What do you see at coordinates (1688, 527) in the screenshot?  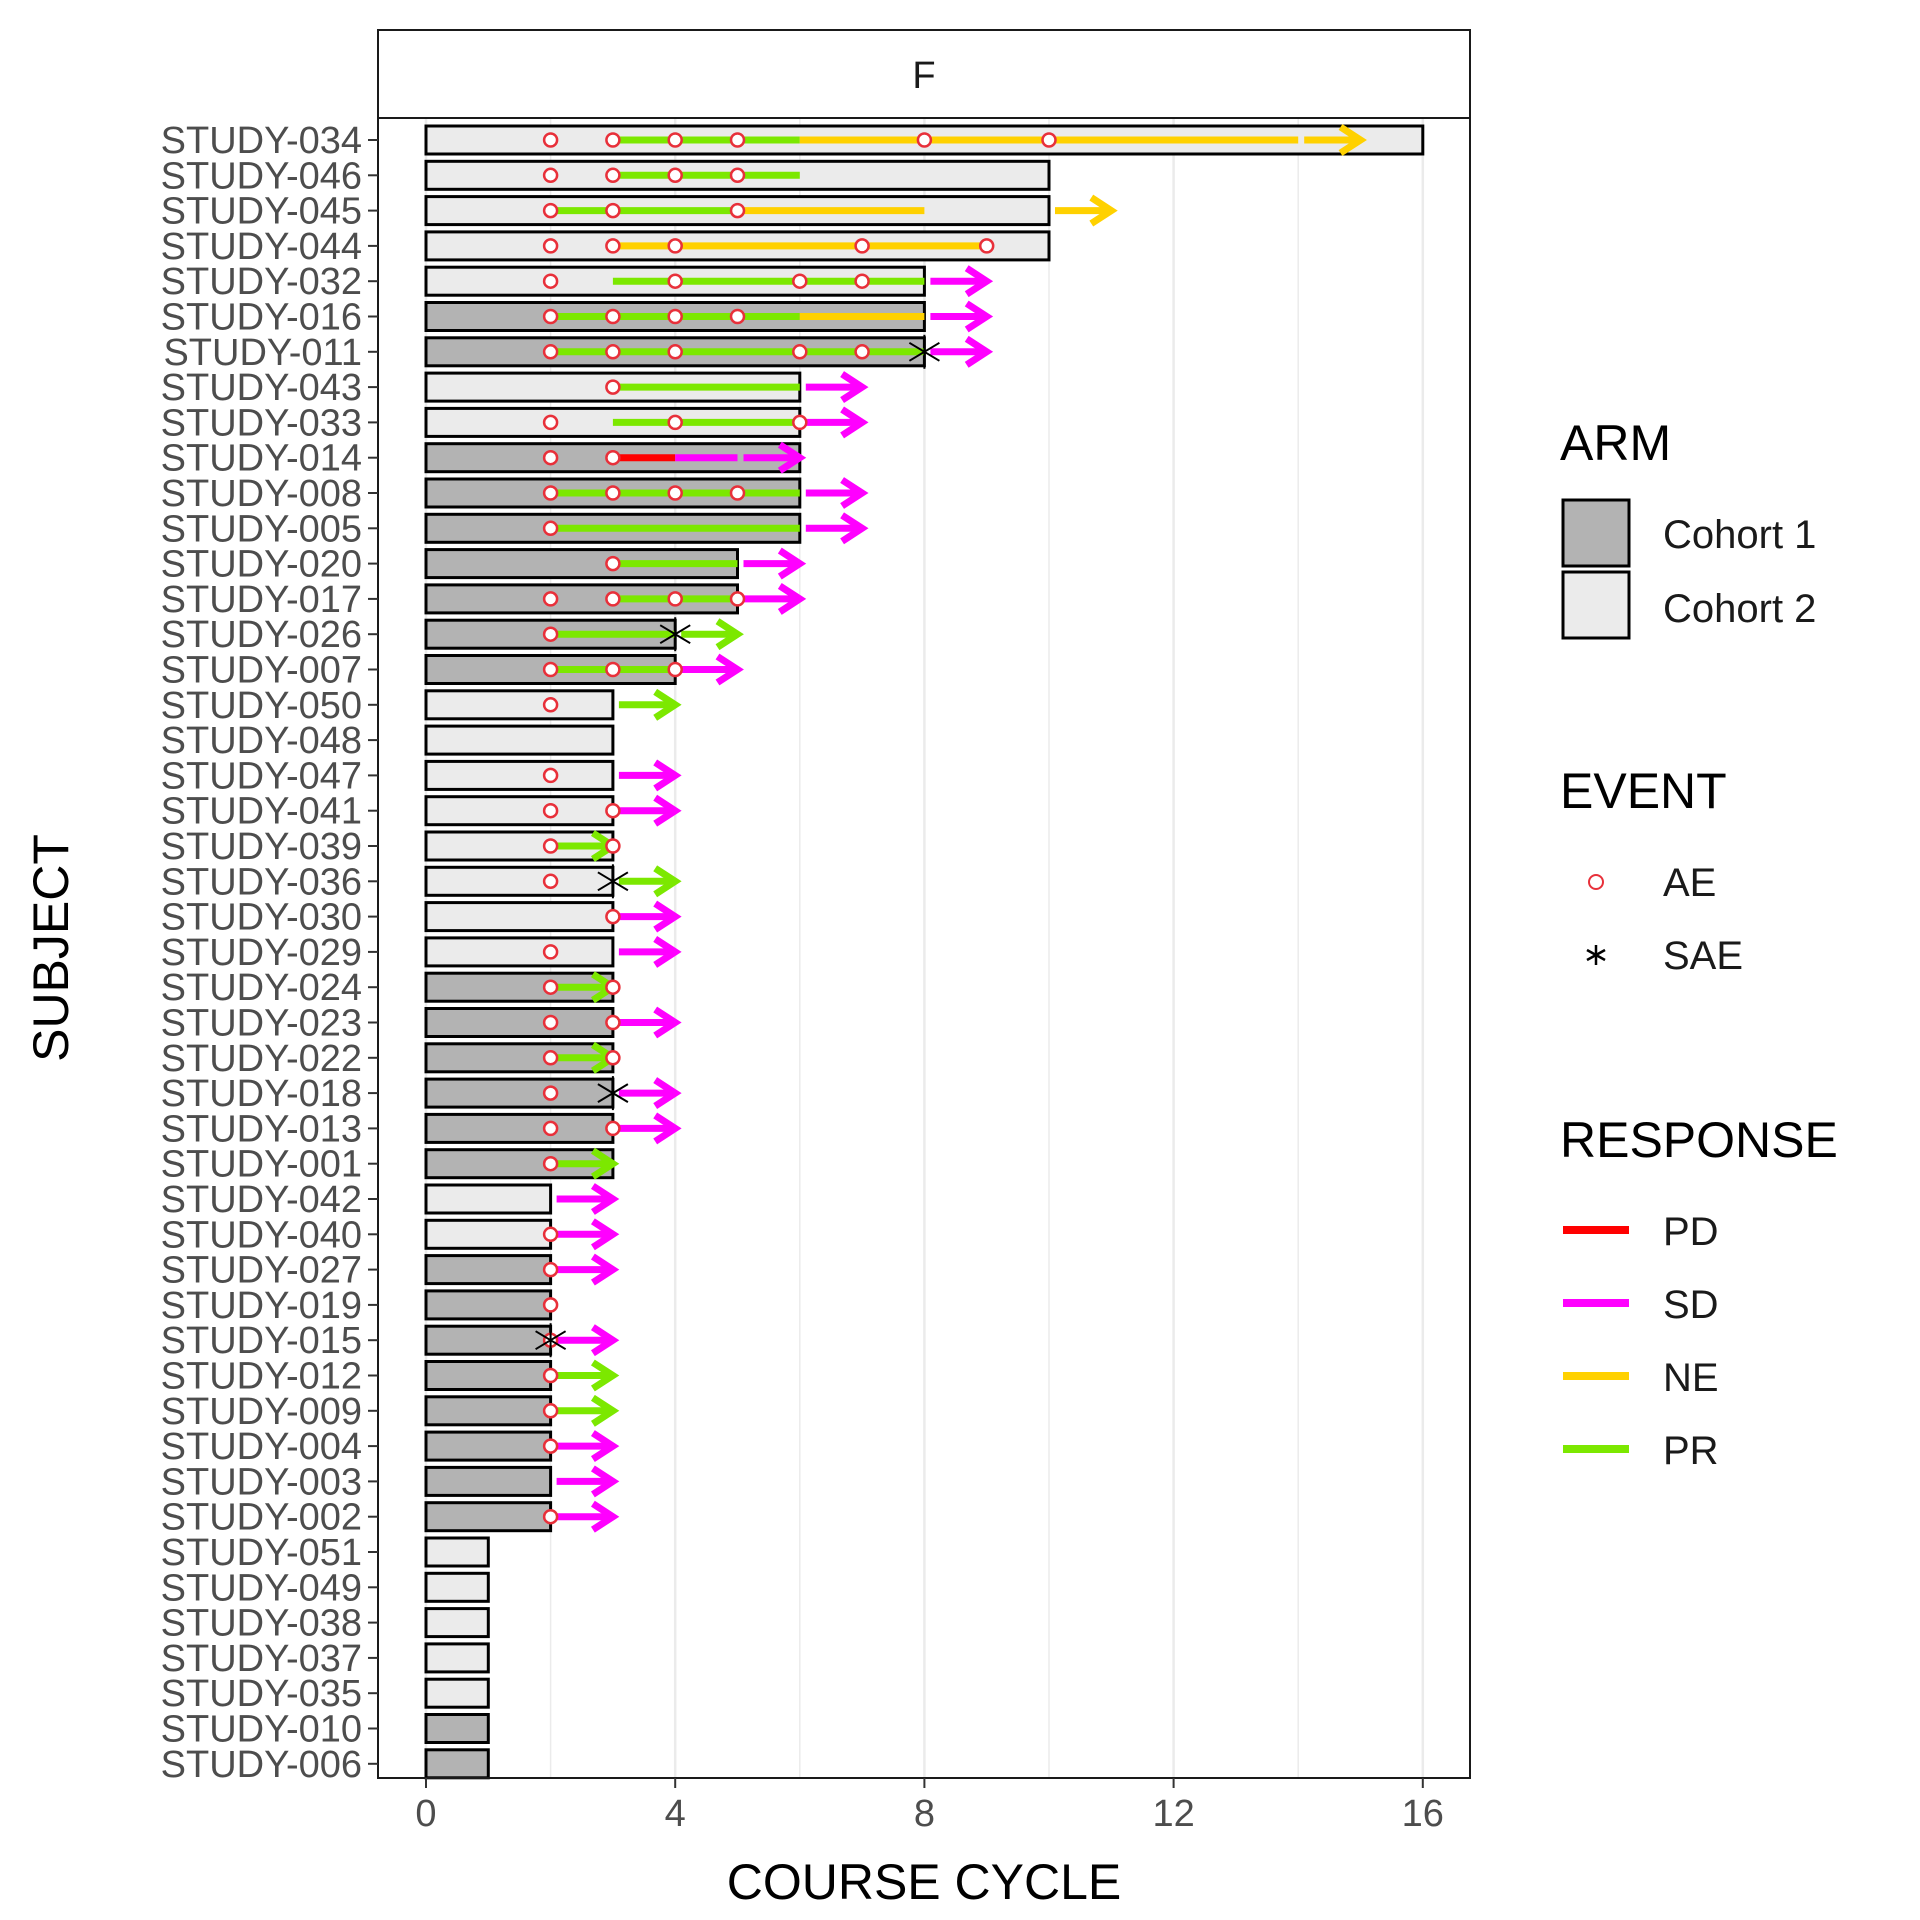 I see `legend-arm: ARM Cohort 1 Cohort 2` at bounding box center [1688, 527].